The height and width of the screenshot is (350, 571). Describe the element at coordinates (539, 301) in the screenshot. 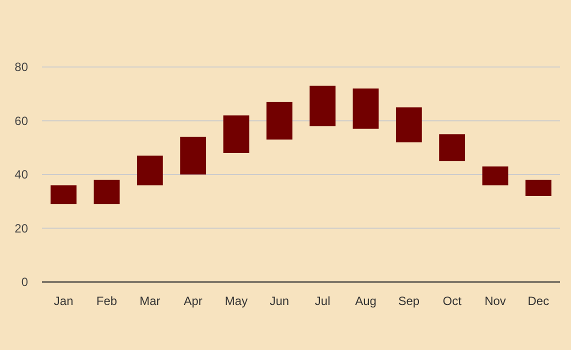

I see `x-tick-label: Dec` at that location.